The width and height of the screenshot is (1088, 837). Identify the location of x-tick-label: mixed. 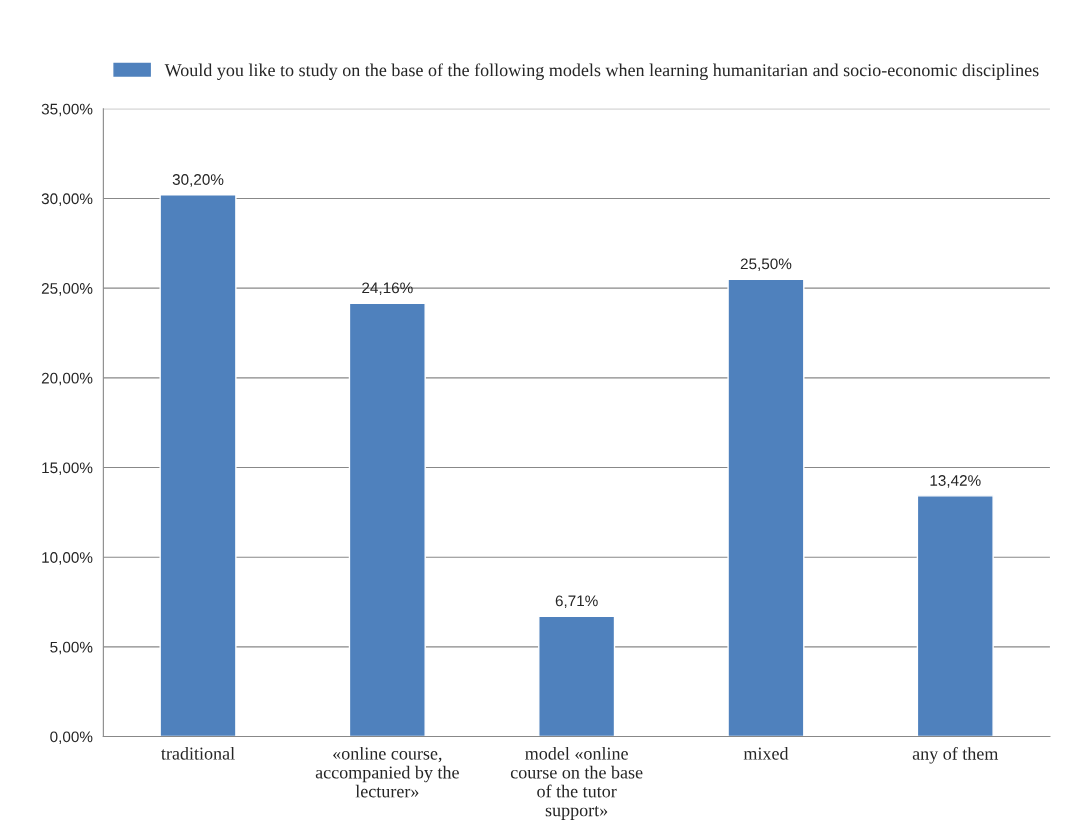
(766, 753).